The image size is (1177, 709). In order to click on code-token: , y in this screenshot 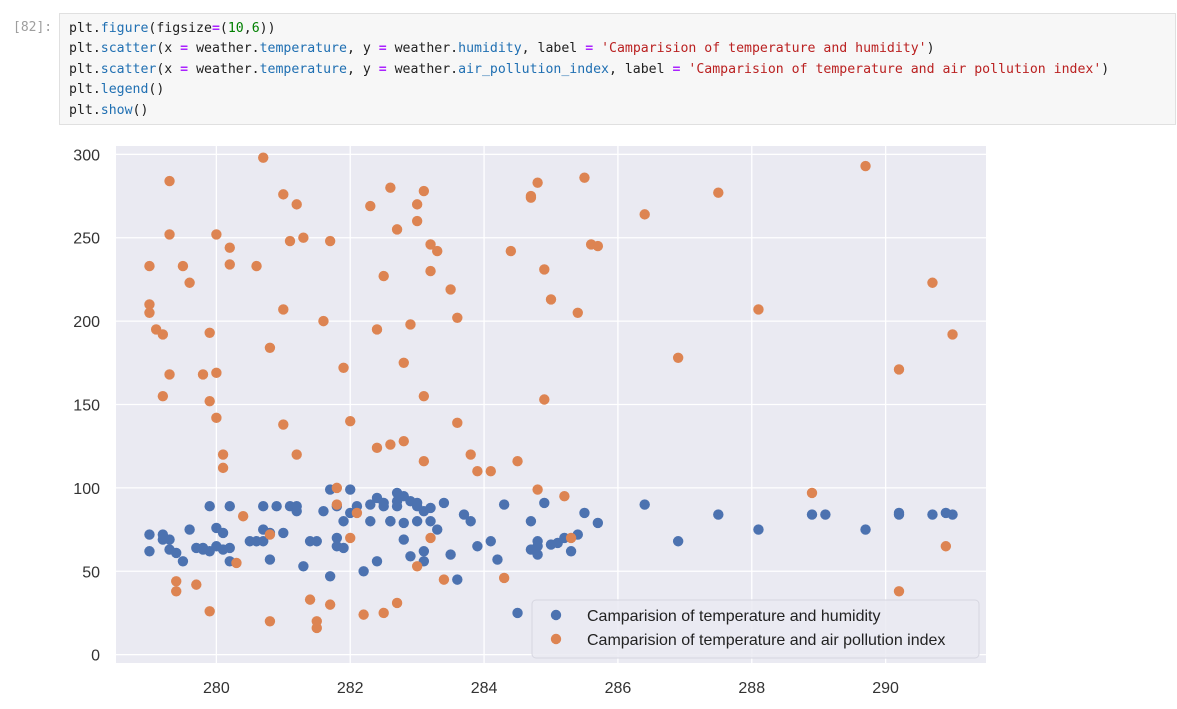, I will do `click(362, 69)`.